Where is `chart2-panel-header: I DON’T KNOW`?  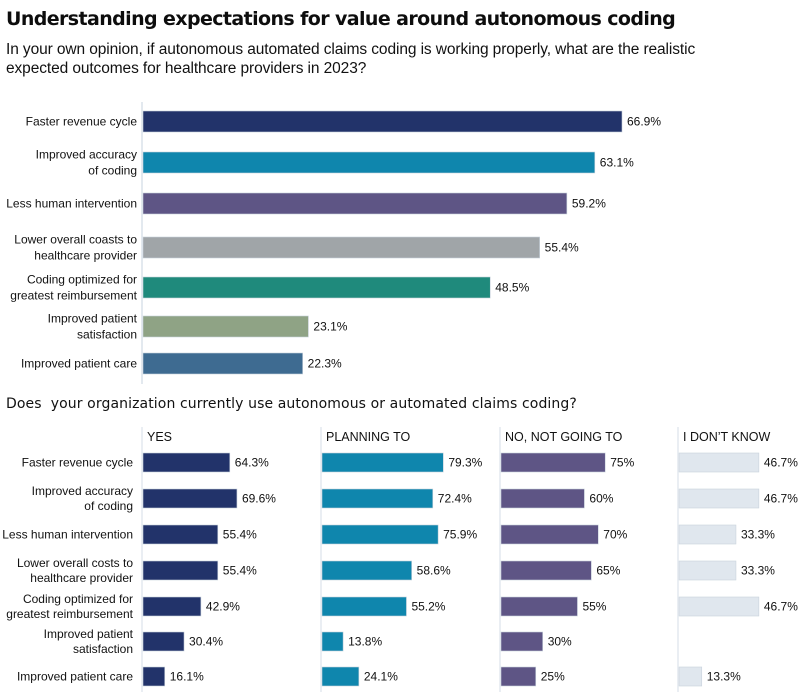
chart2-panel-header: I DON’T KNOW is located at coordinates (726, 437).